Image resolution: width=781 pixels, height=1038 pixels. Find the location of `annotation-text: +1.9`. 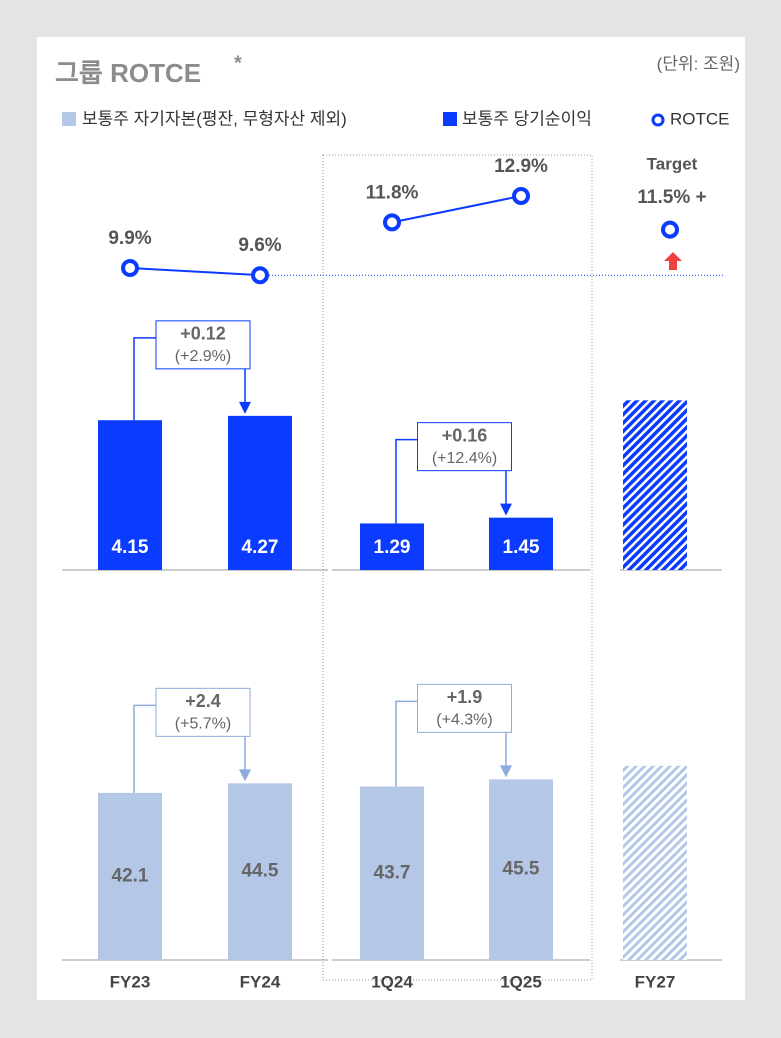

annotation-text: +1.9 is located at coordinates (465, 697).